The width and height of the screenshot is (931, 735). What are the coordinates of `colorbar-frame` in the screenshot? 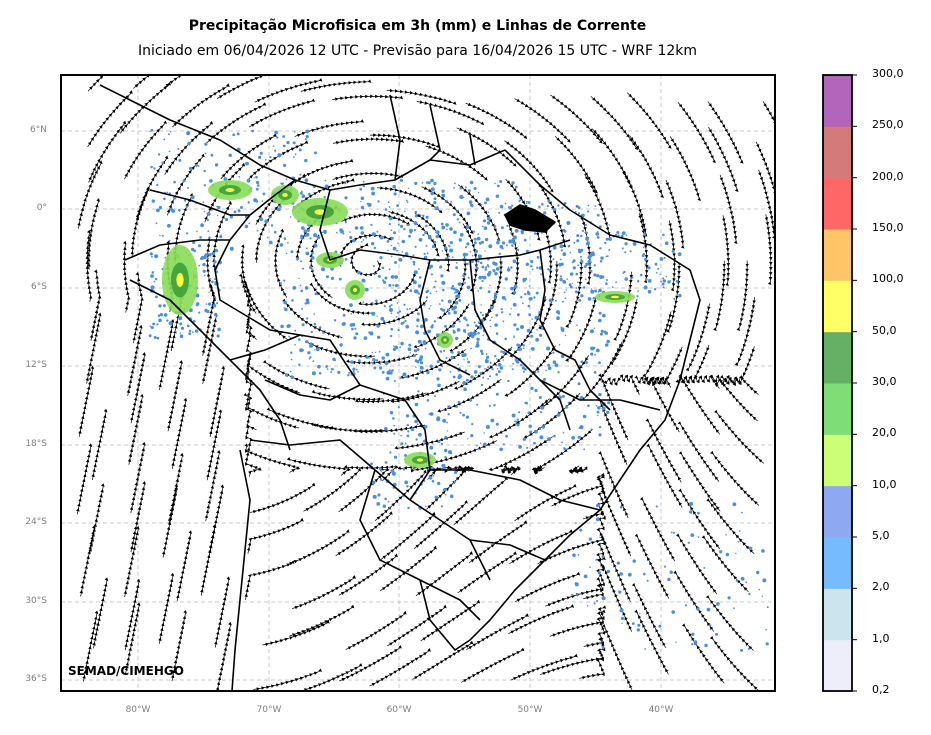 It's located at (837, 383).